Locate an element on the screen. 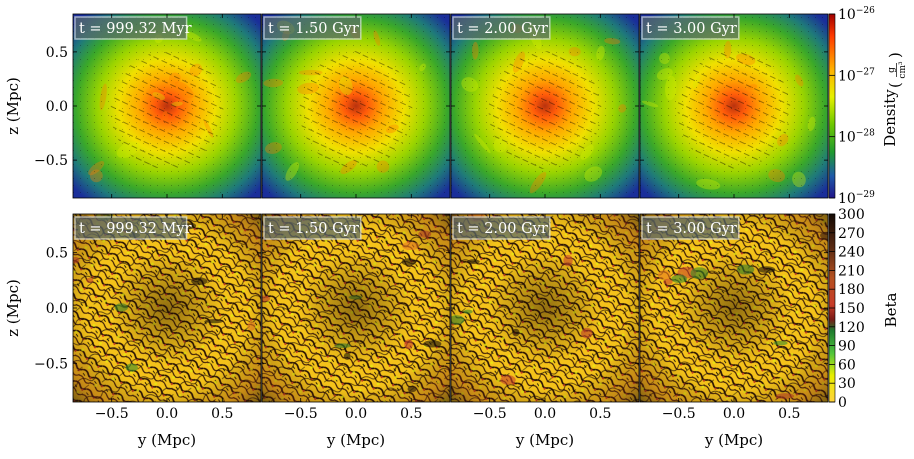 This screenshot has width=914, height=459. density-colorbar-title: Density is located at coordinates (890, 118).